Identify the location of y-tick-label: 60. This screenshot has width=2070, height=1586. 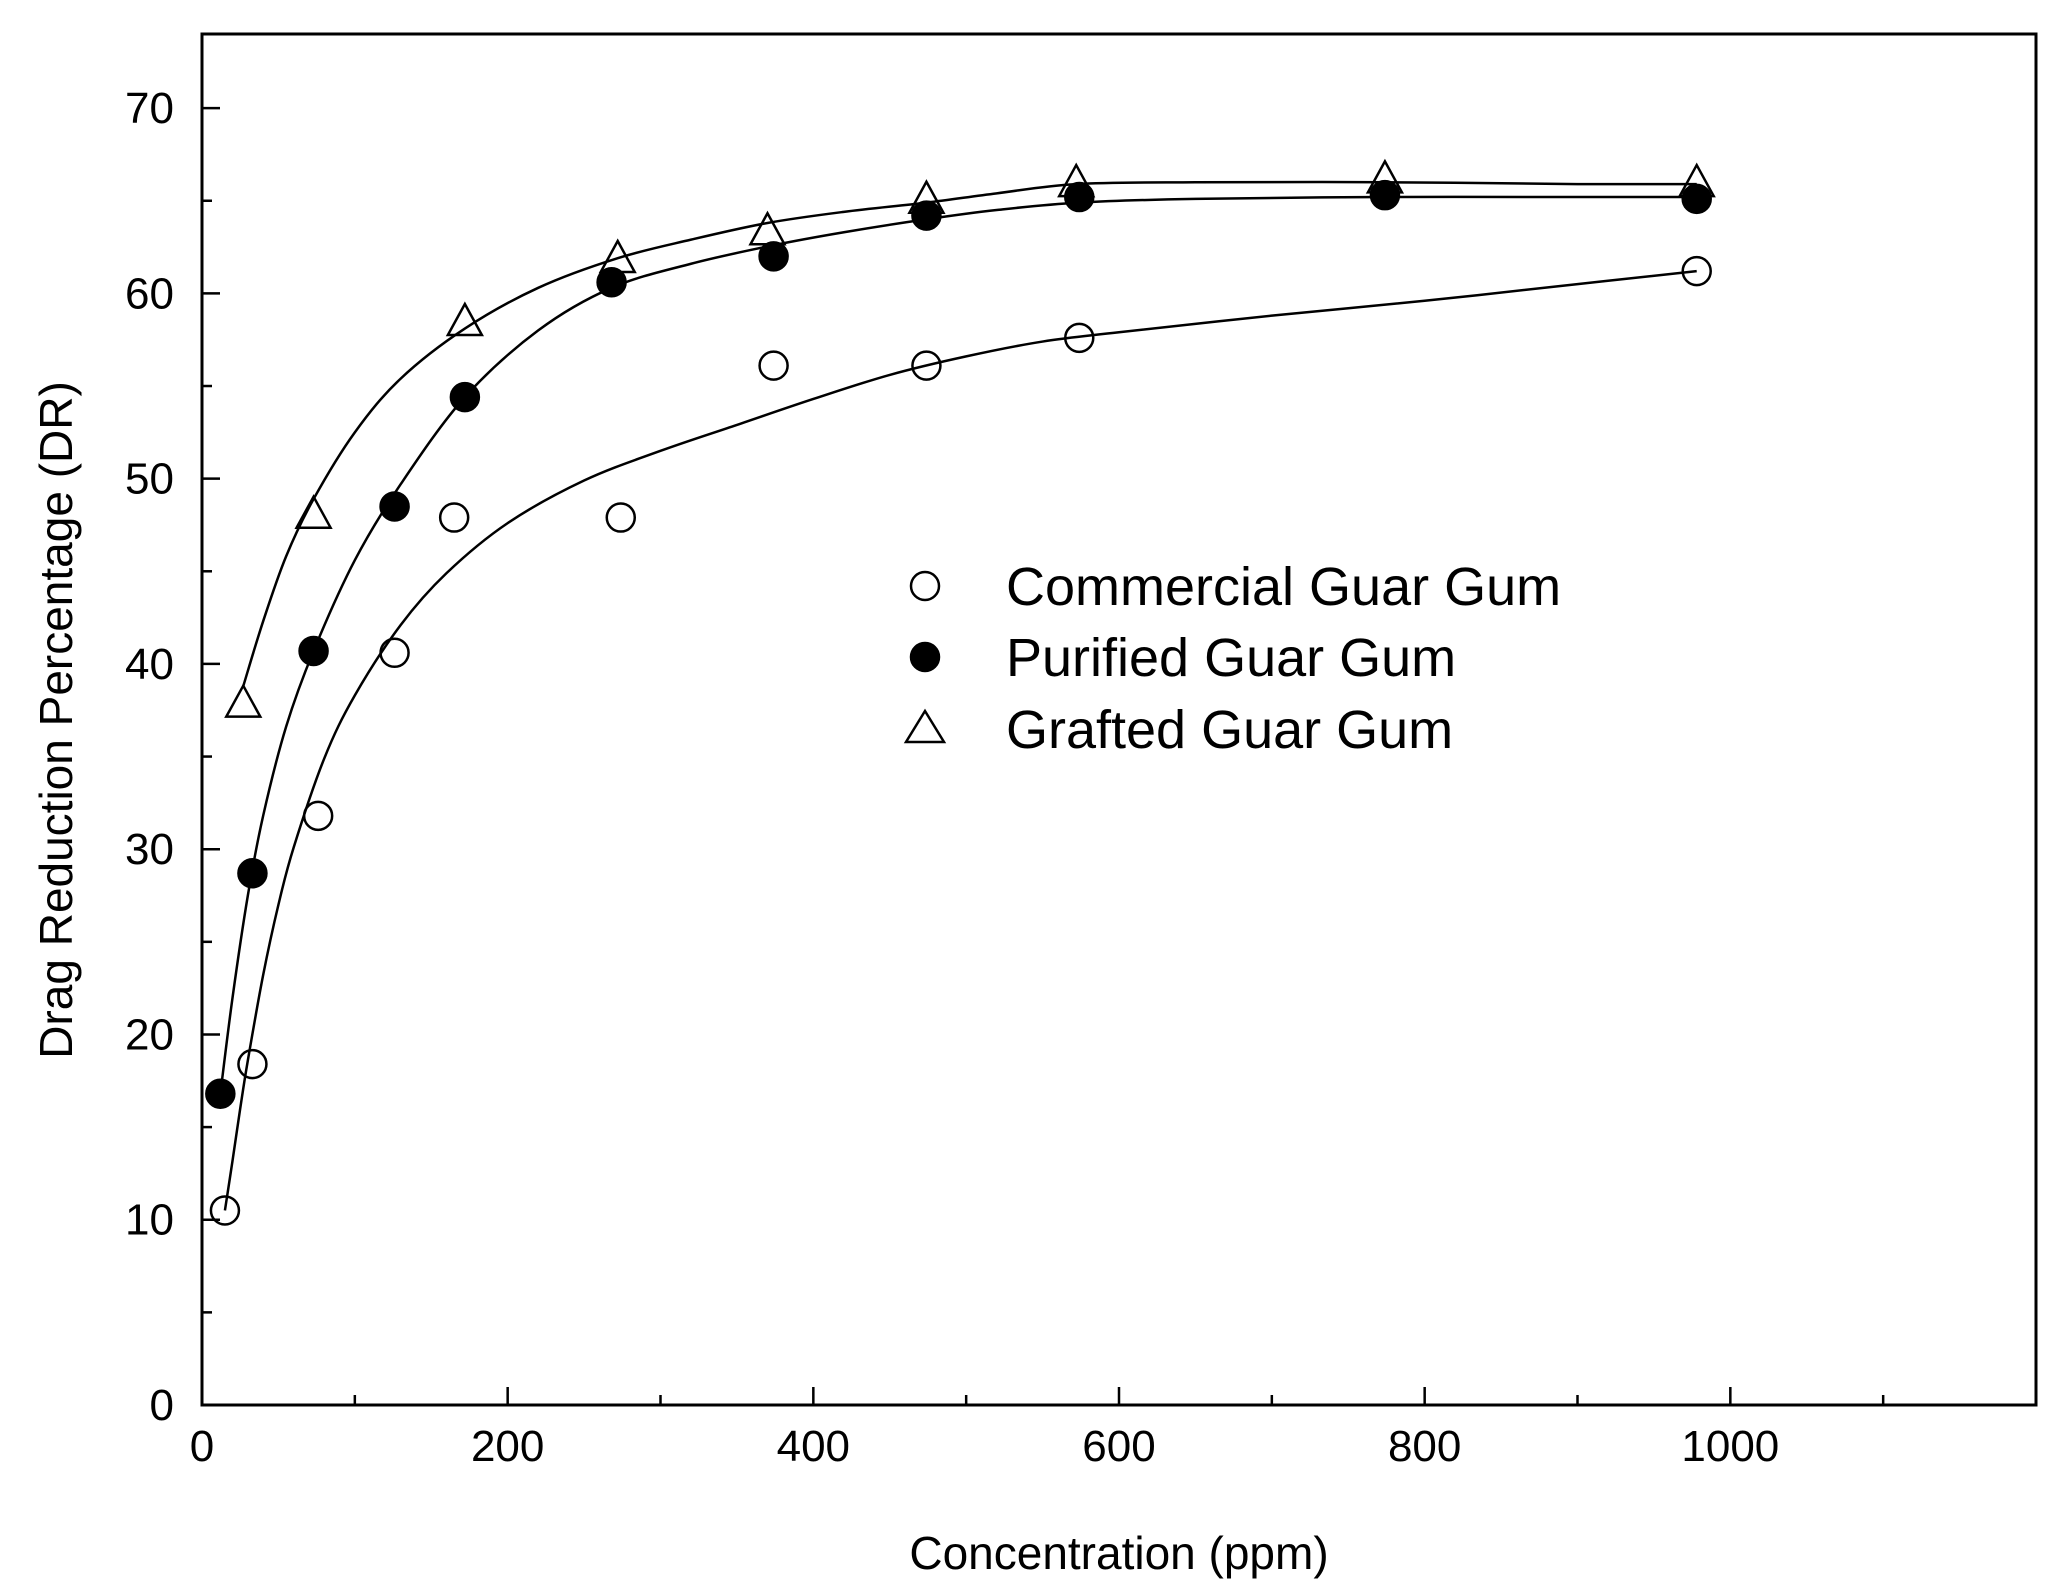
(149, 293).